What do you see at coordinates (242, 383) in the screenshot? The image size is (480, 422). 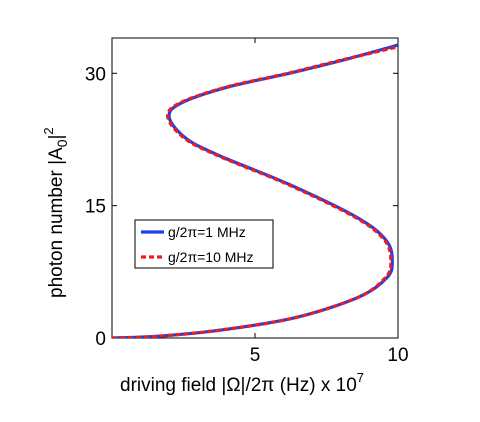 I see `x-axis-title: driving field |Ω|/2π (Hz) x 107` at bounding box center [242, 383].